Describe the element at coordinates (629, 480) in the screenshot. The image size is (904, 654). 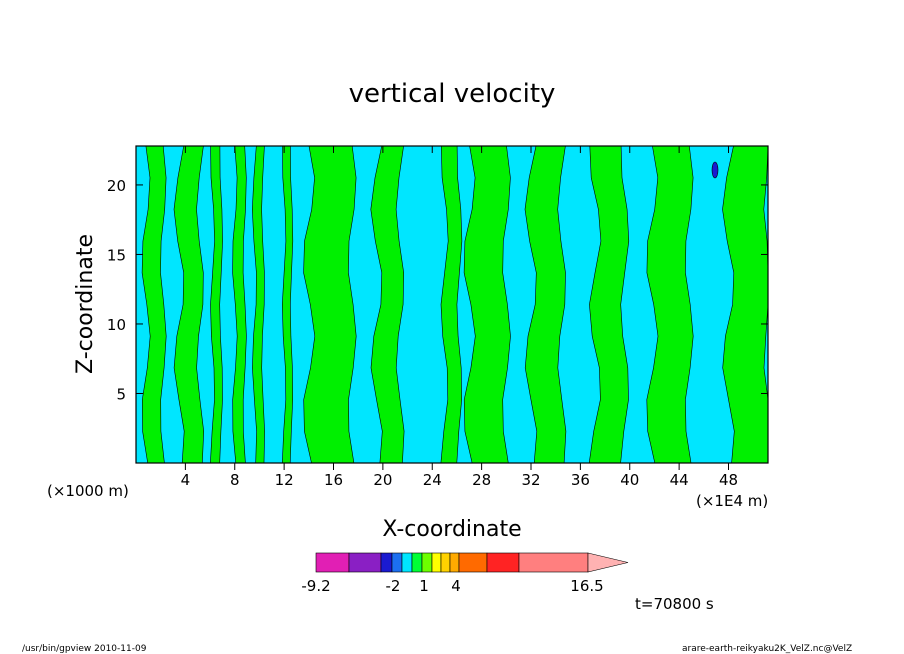
I see `x-tick-label: 40` at that location.